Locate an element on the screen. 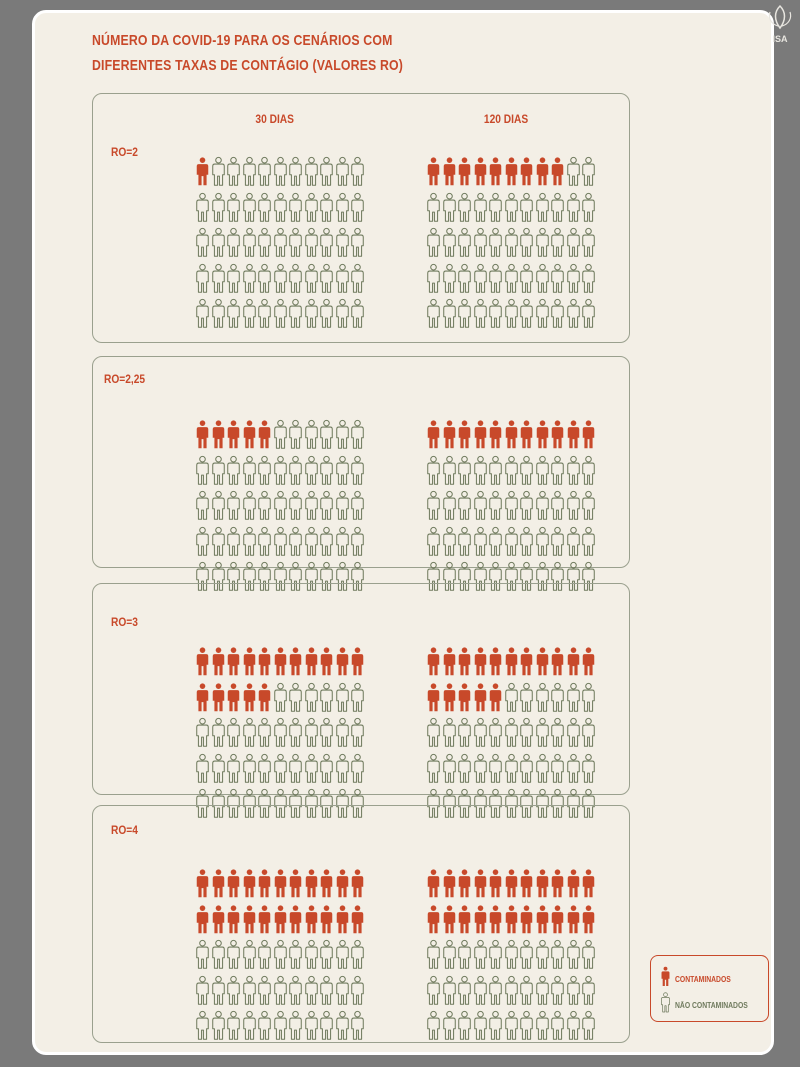 The width and height of the screenshot is (800, 1067). legend-label-not-contaminated: NÃO CONTAMINADOS is located at coordinates (711, 1005).